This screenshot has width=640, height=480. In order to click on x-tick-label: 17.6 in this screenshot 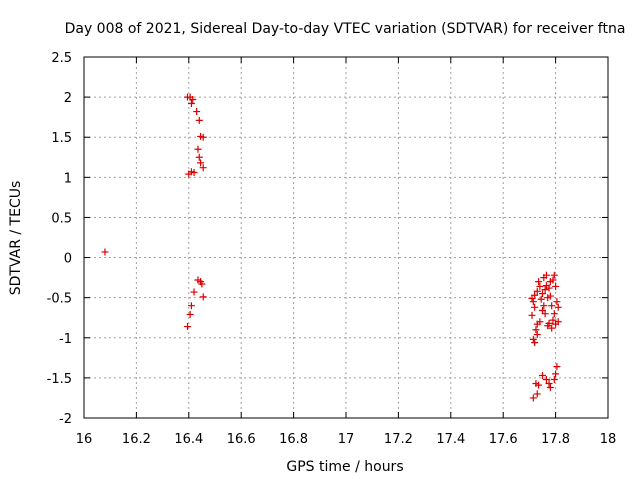, I will do `click(503, 439)`.